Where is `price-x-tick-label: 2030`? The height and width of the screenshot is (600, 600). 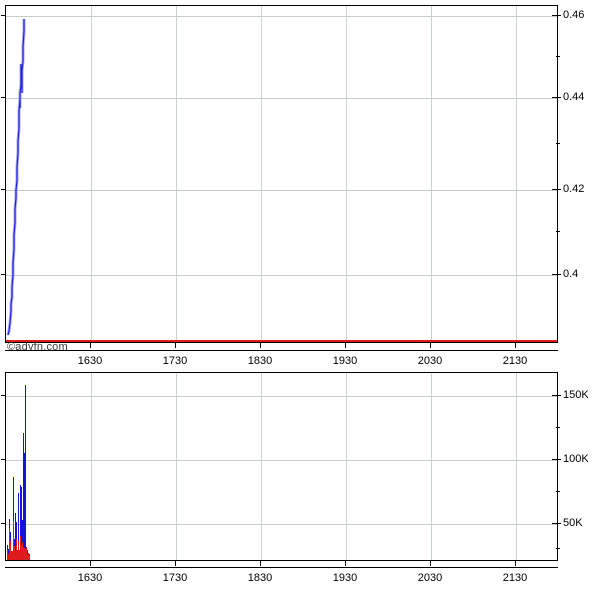 price-x-tick-label: 2030 is located at coordinates (430, 361).